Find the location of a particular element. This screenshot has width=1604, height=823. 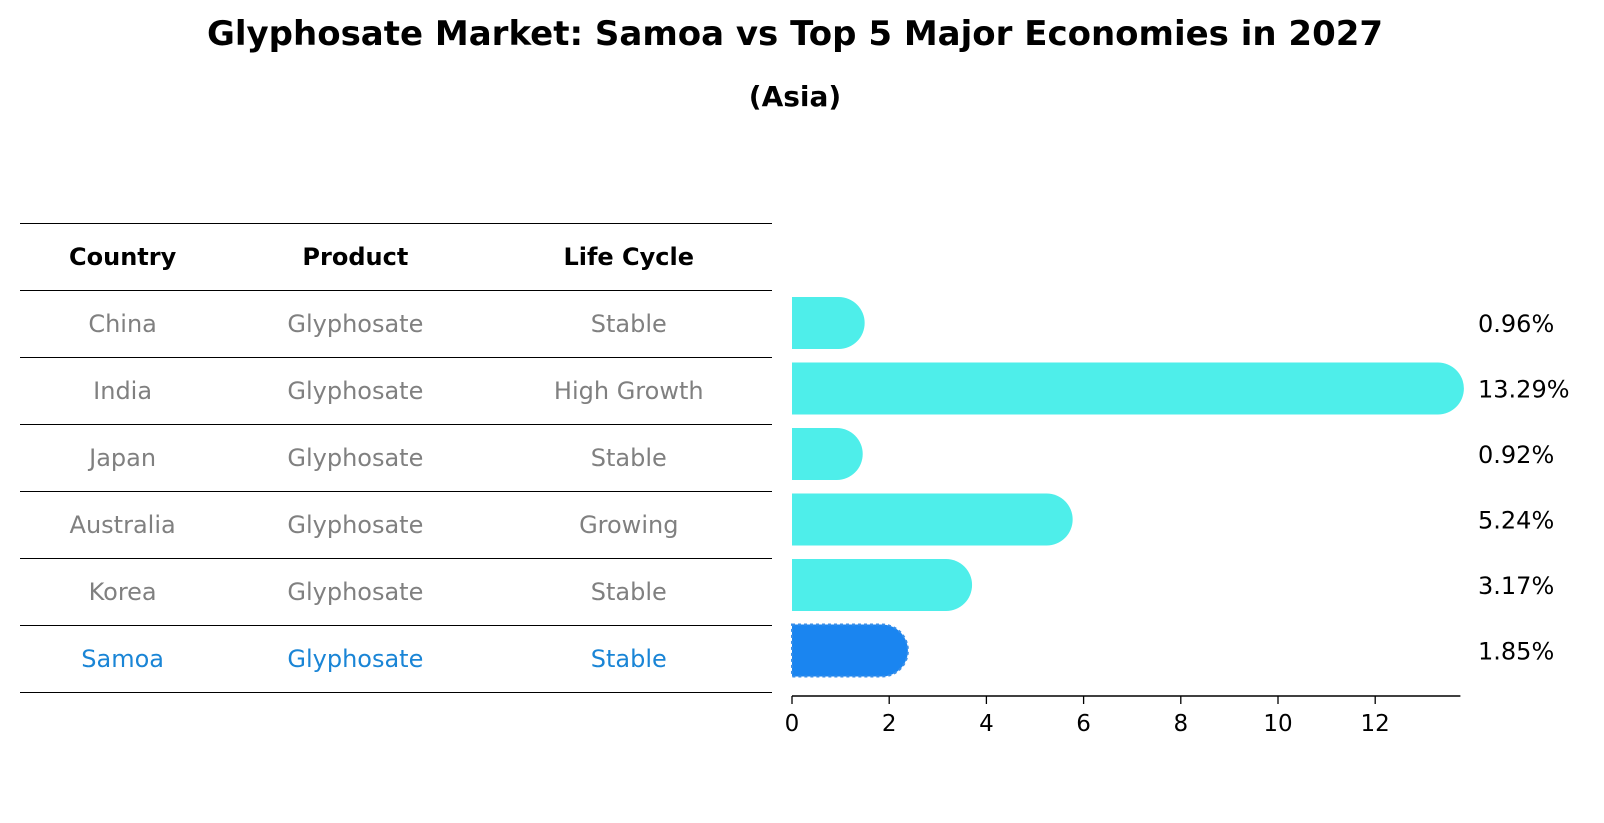

value-label: 0.92% is located at coordinates (1516, 455).